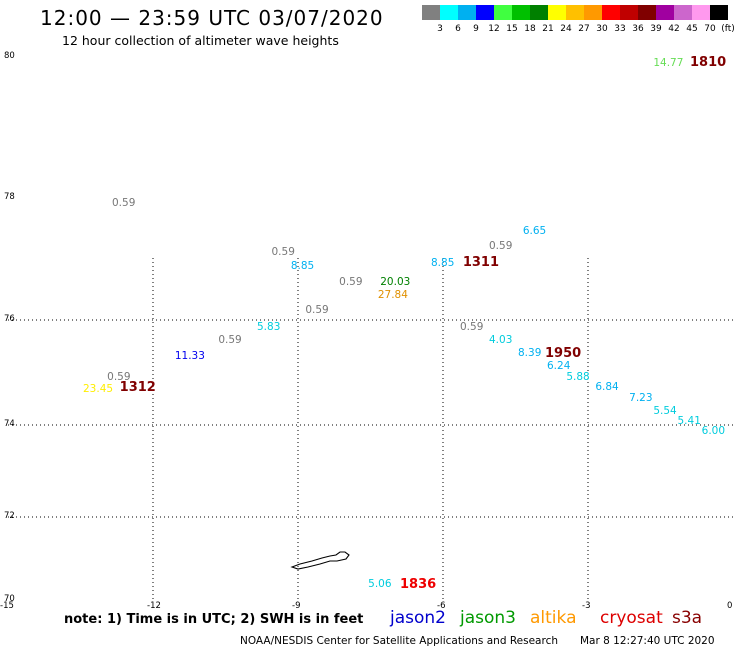  I want to click on lon-tick-label: -9, so click(296, 606).